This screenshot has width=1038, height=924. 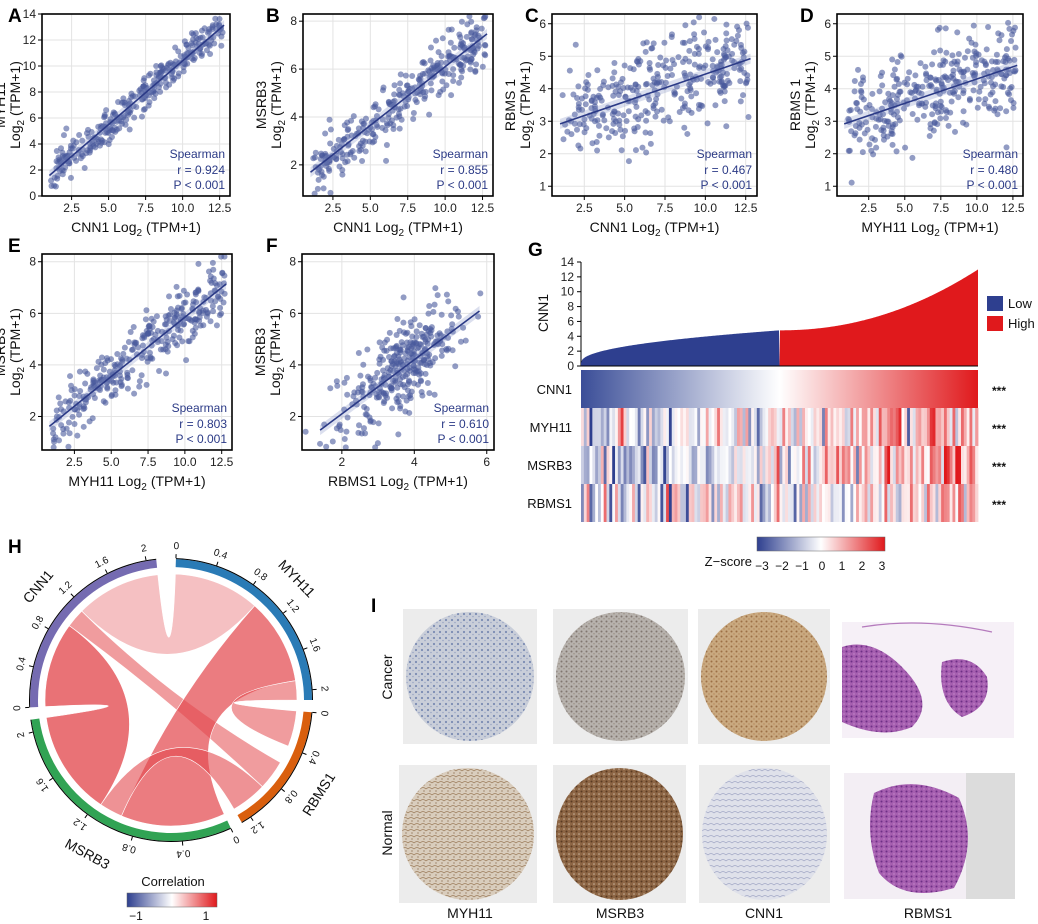 I want to click on y-axis-label-paren: (TPM+1), so click(x=525, y=88).